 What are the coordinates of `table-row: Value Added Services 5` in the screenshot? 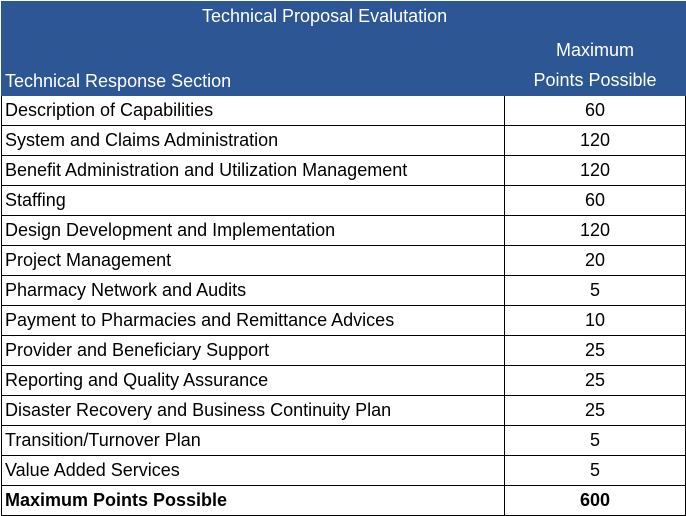 It's located at (343, 470).